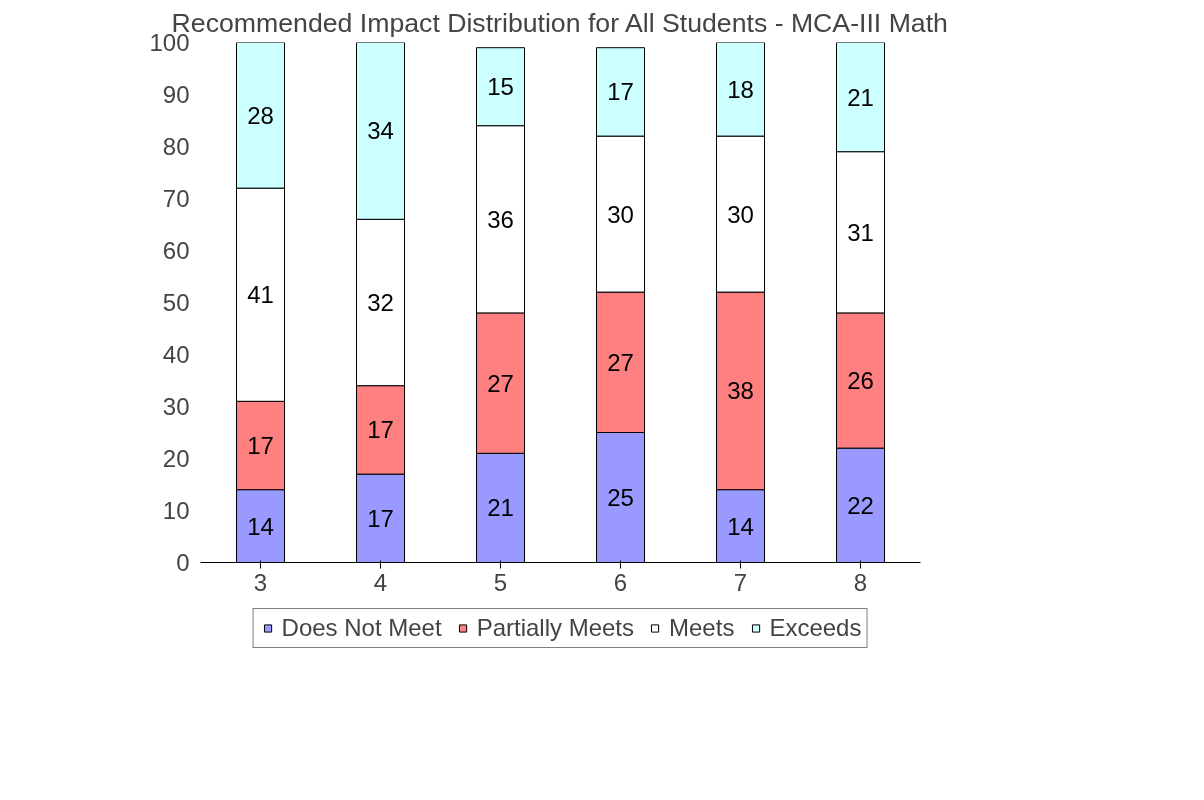 Image resolution: width=1204 pixels, height=800 pixels. I want to click on legend-label: Partially Meets, so click(555, 628).